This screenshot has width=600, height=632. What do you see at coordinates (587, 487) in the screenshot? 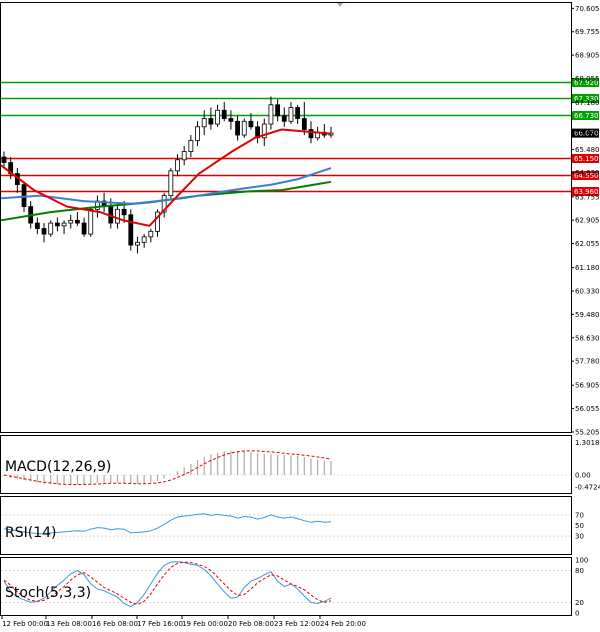
I see `macd-plot-tick-label: -0.4724` at bounding box center [587, 487].